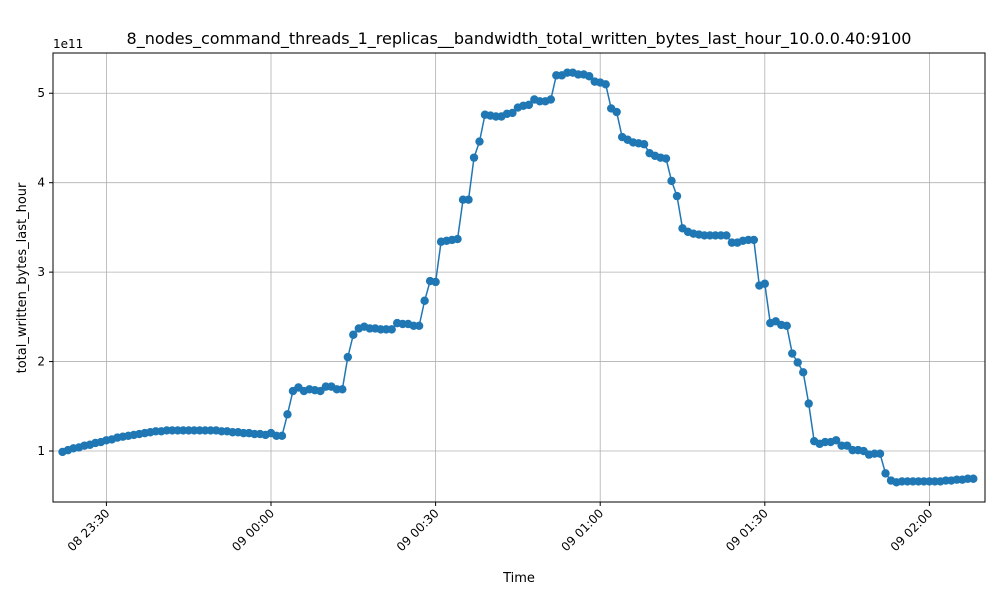  I want to click on x-tick-label: 09 01:00, so click(582, 530).